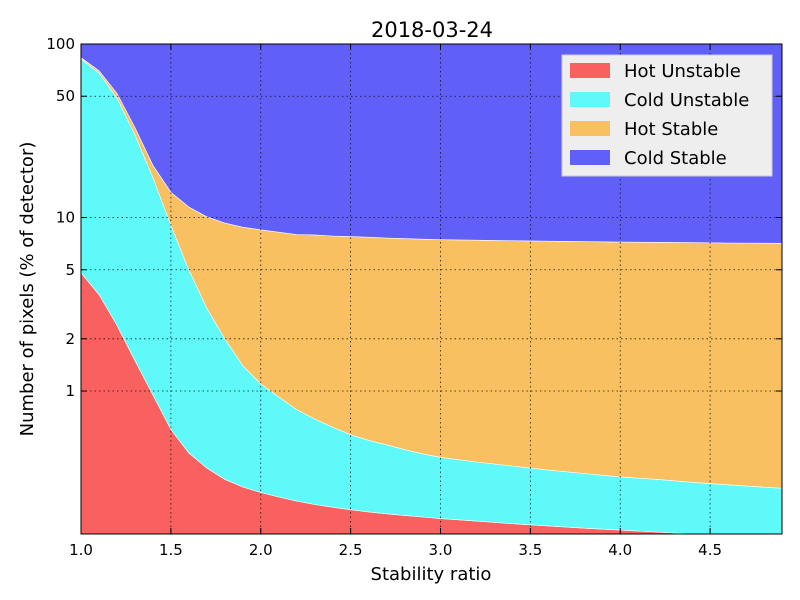 The height and width of the screenshot is (600, 800). What do you see at coordinates (70, 339) in the screenshot?
I see `y-tick-label: 2` at bounding box center [70, 339].